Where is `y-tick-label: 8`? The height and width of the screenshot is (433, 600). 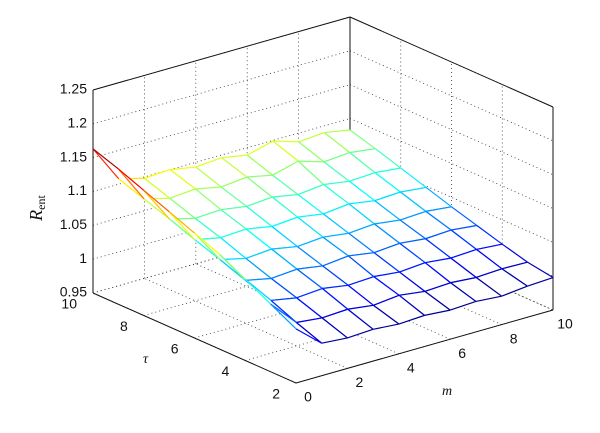 y-tick-label: 8 is located at coordinates (124, 326).